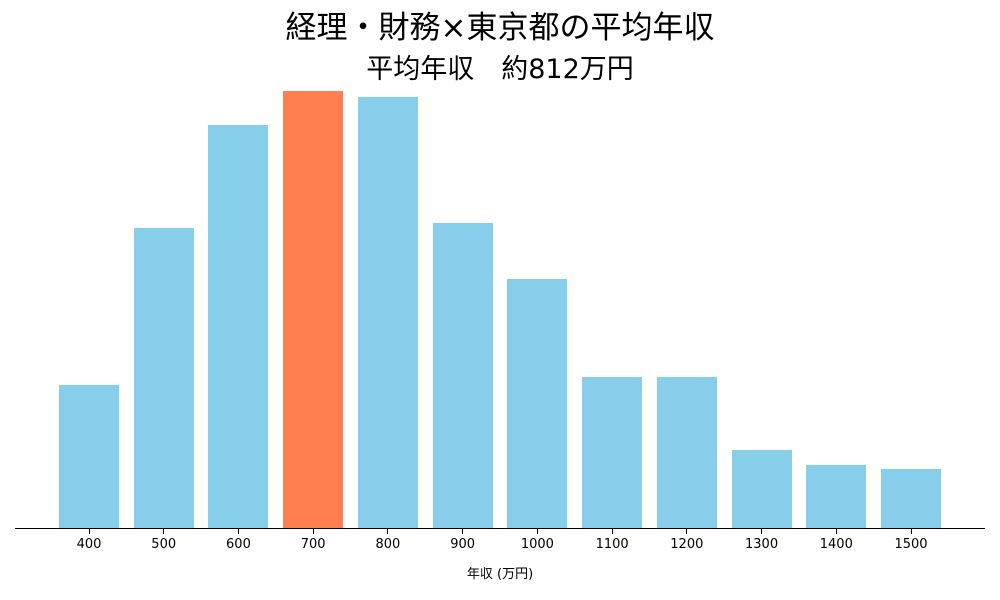 This screenshot has width=1000, height=600. What do you see at coordinates (463, 544) in the screenshot?
I see `x-tick-label: 900` at bounding box center [463, 544].